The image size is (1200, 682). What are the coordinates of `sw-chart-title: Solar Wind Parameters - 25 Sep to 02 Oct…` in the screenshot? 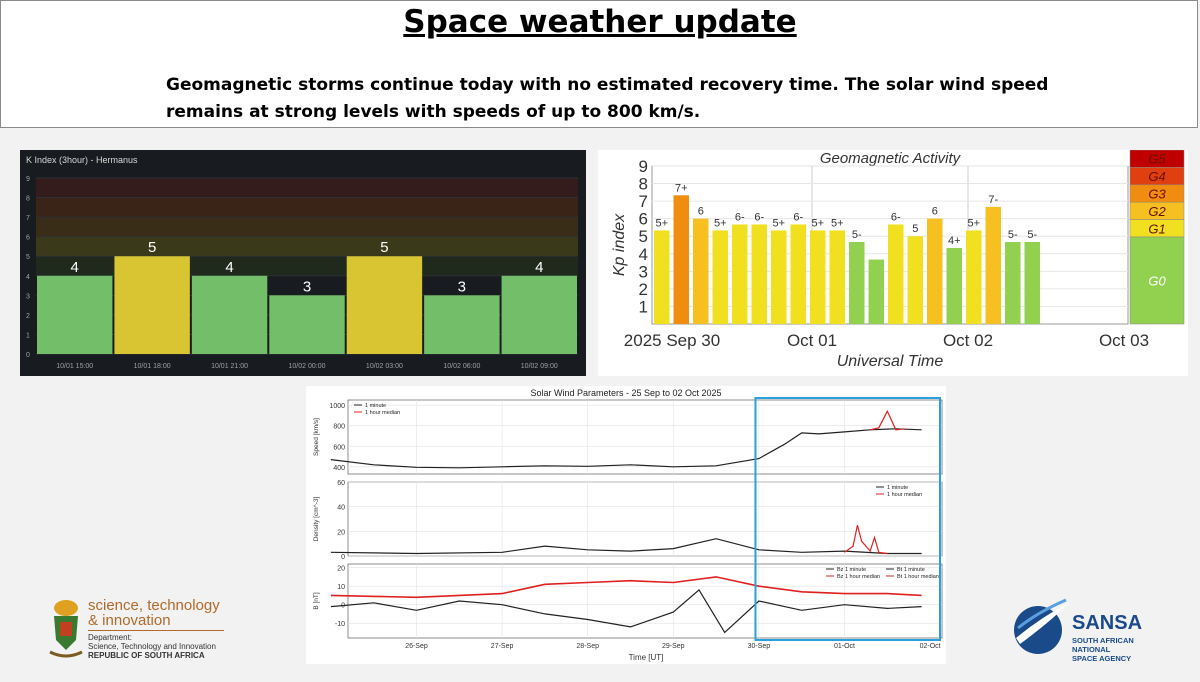 It's located at (625, 393).